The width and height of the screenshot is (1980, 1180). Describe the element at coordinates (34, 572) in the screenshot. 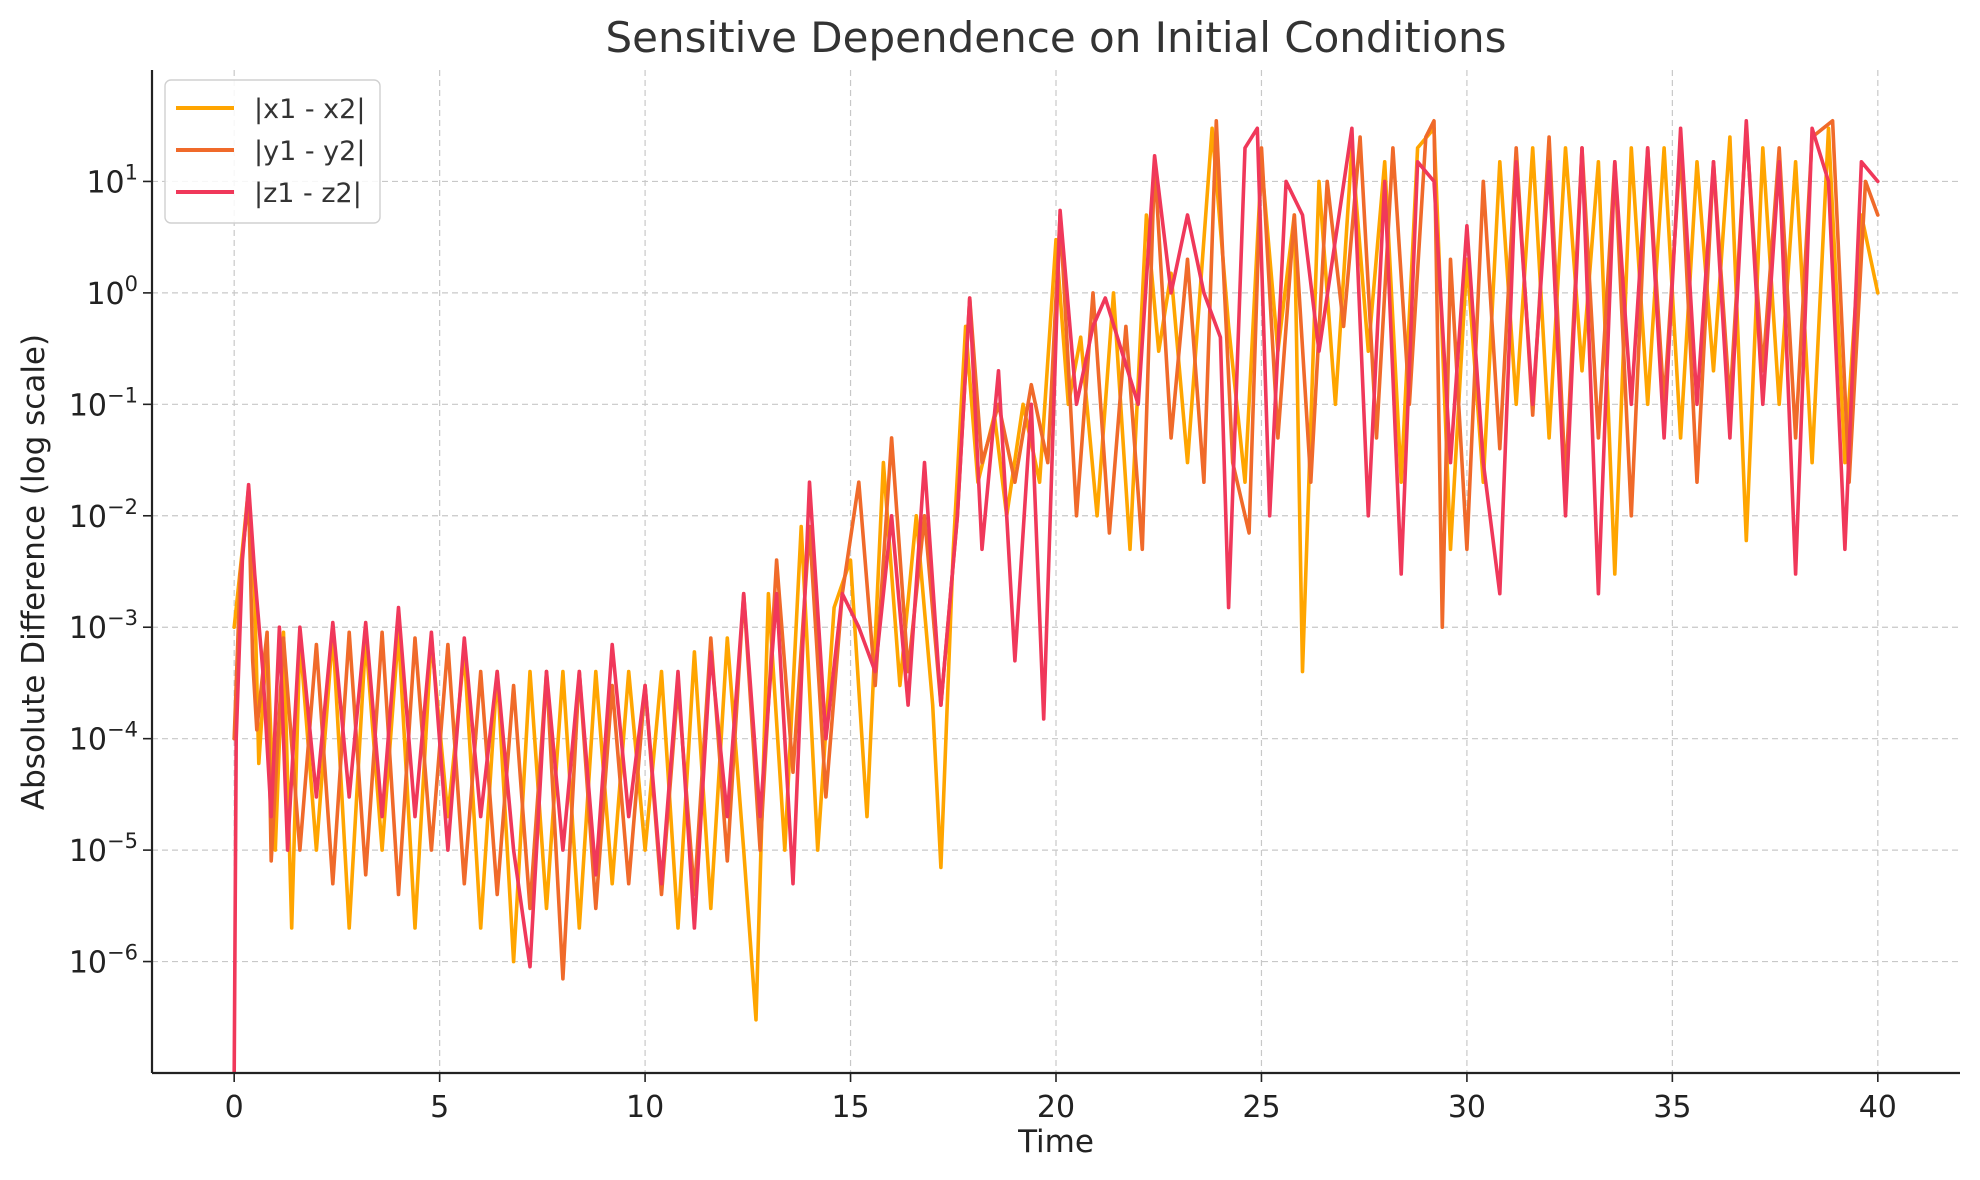

I see `y-axis-title: Absolute Difference (log scale)` at that location.